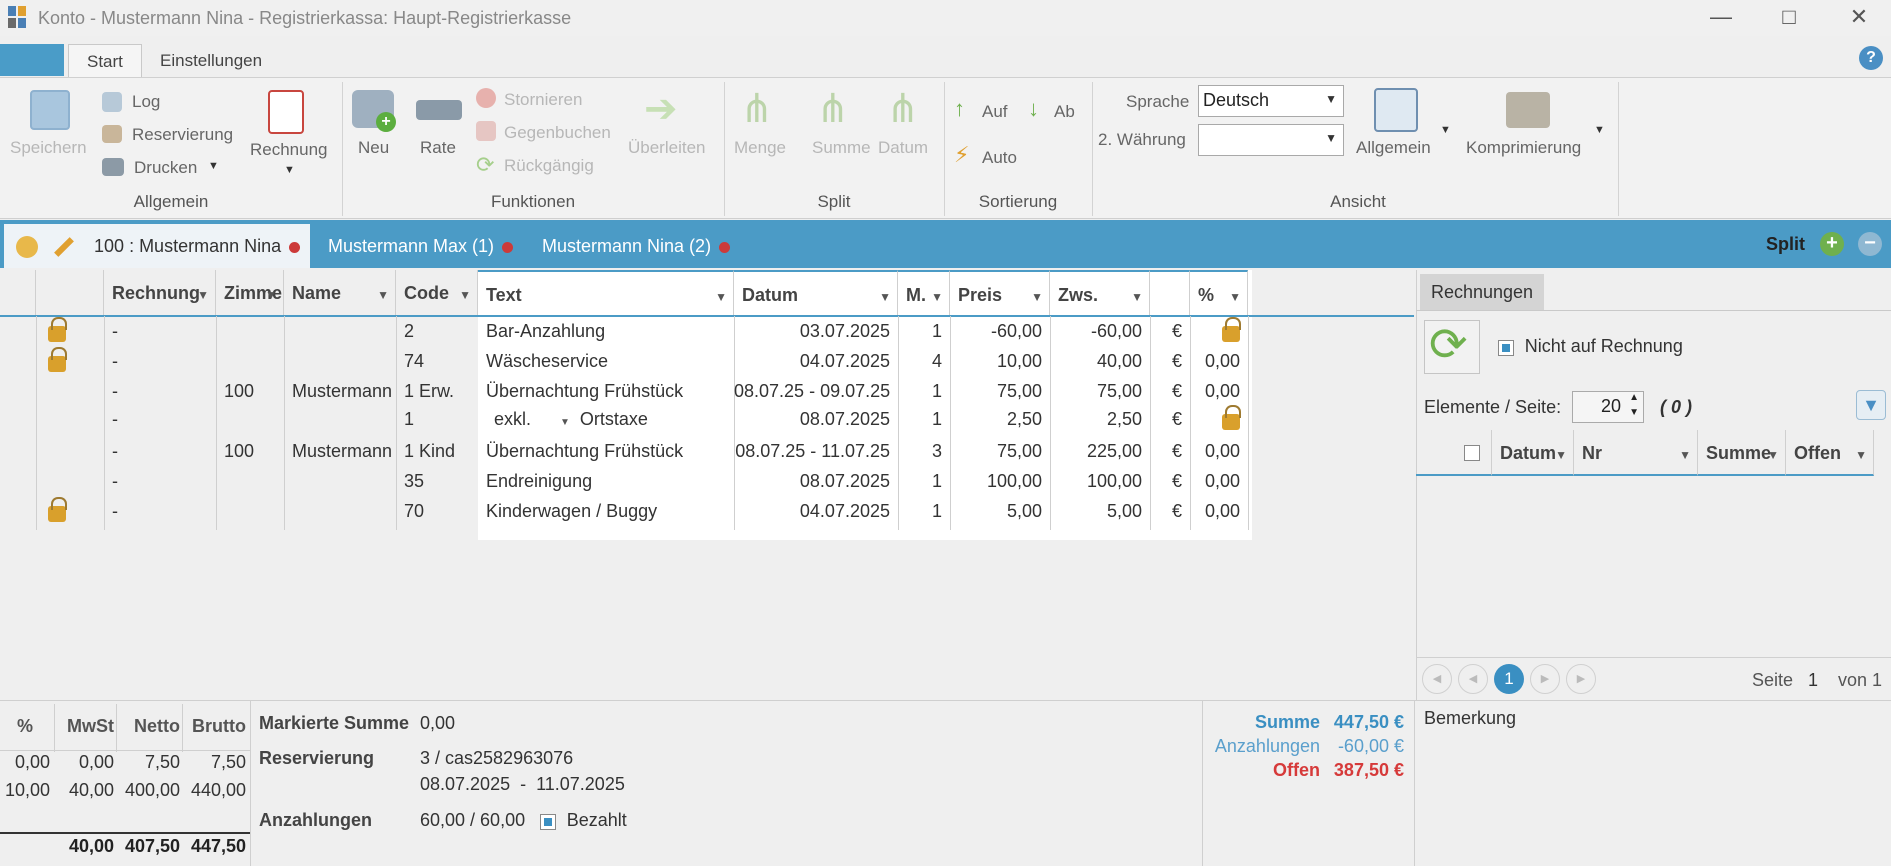 The height and width of the screenshot is (866, 1891). Describe the element at coordinates (1533, 453) in the screenshot. I see `invoice-col-datum: Datum ▼` at that location.